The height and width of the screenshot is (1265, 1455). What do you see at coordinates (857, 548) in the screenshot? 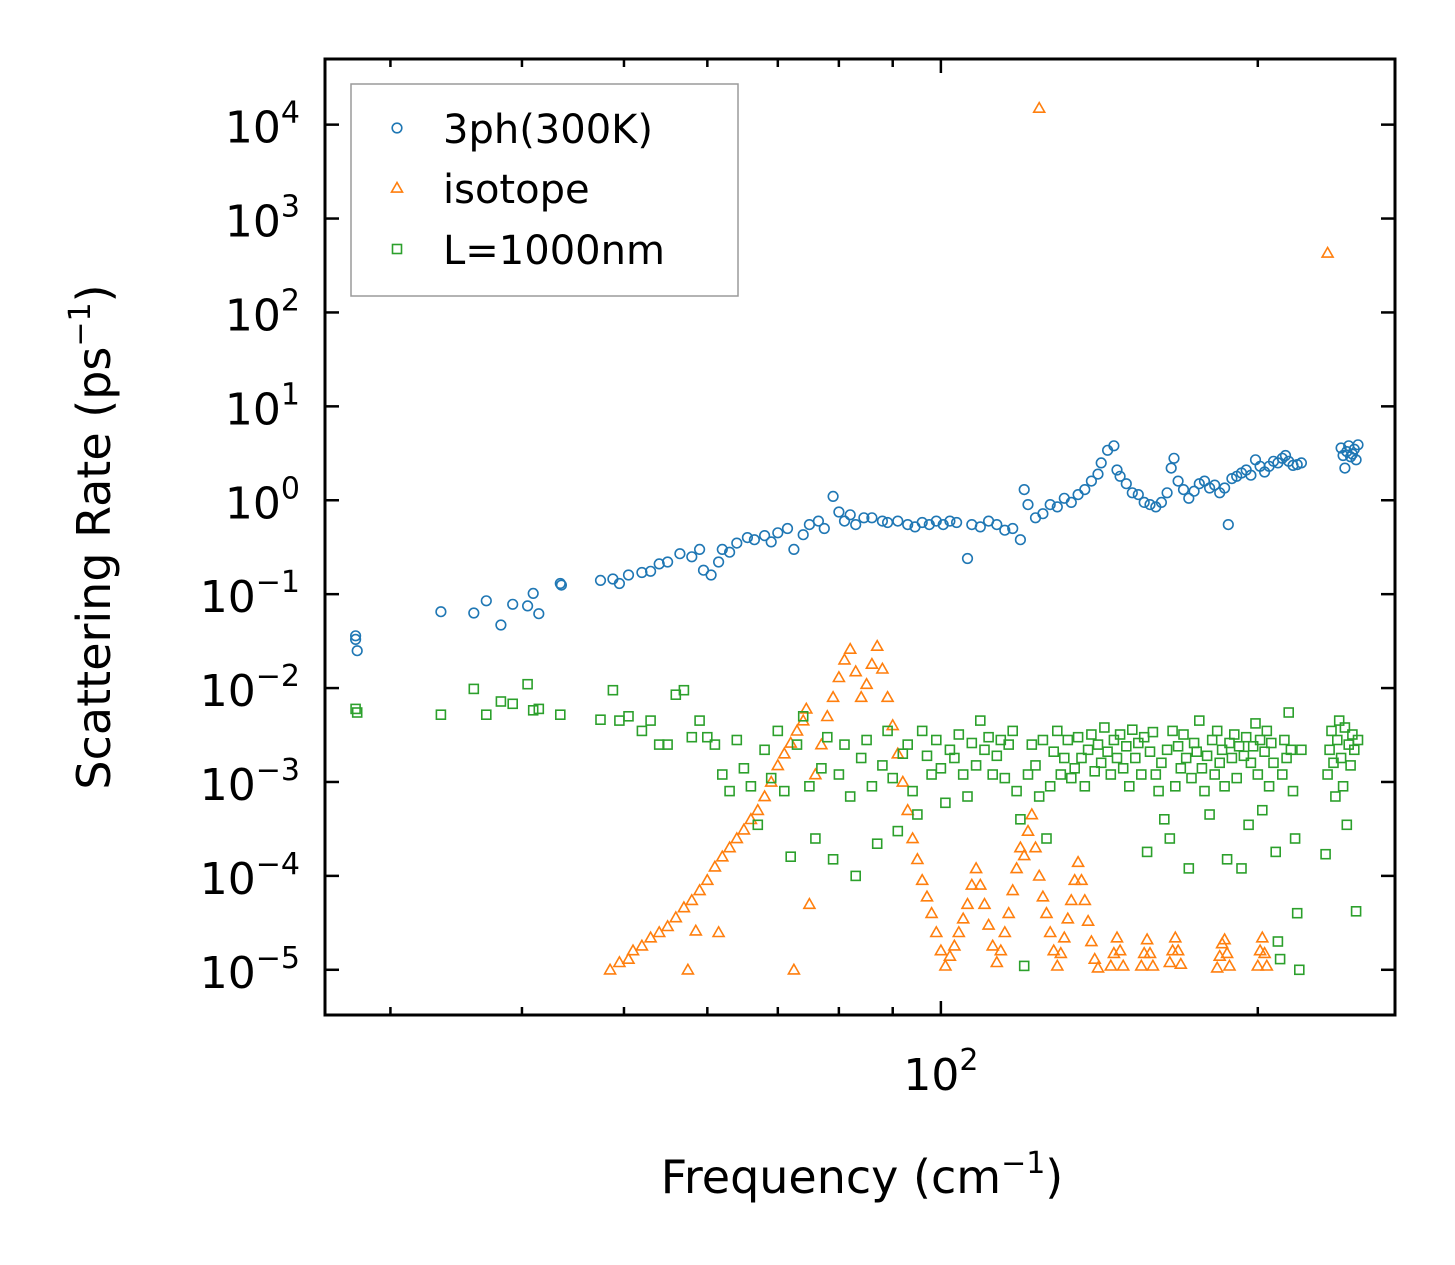
I see `series-0-points` at bounding box center [857, 548].